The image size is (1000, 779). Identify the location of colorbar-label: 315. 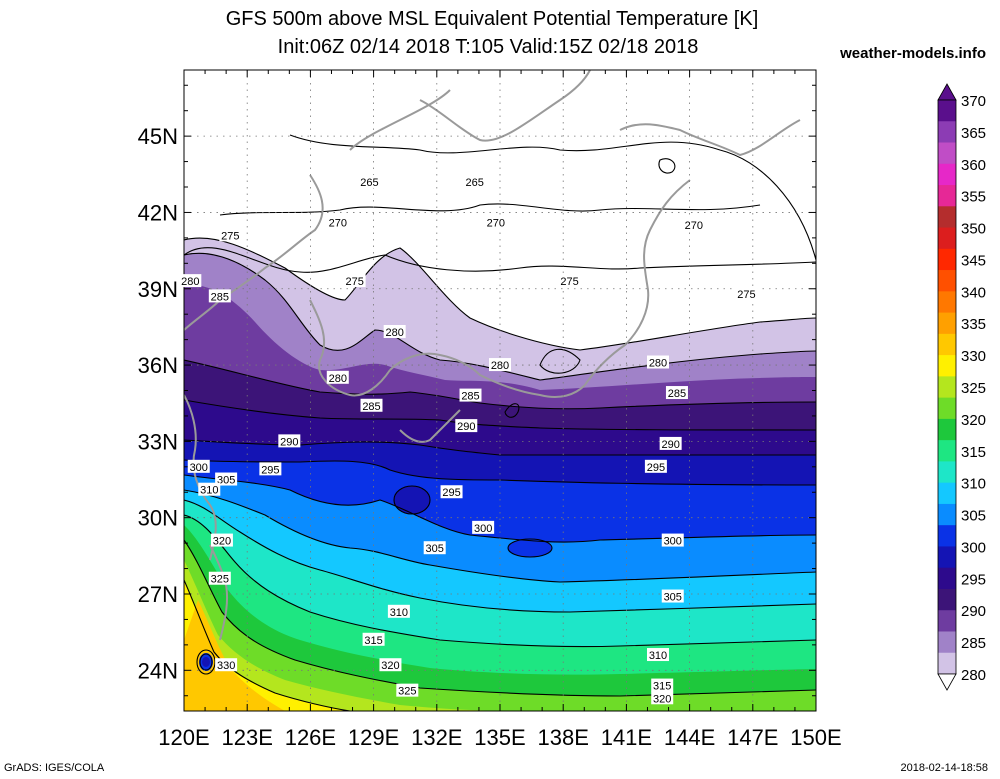
(973, 452).